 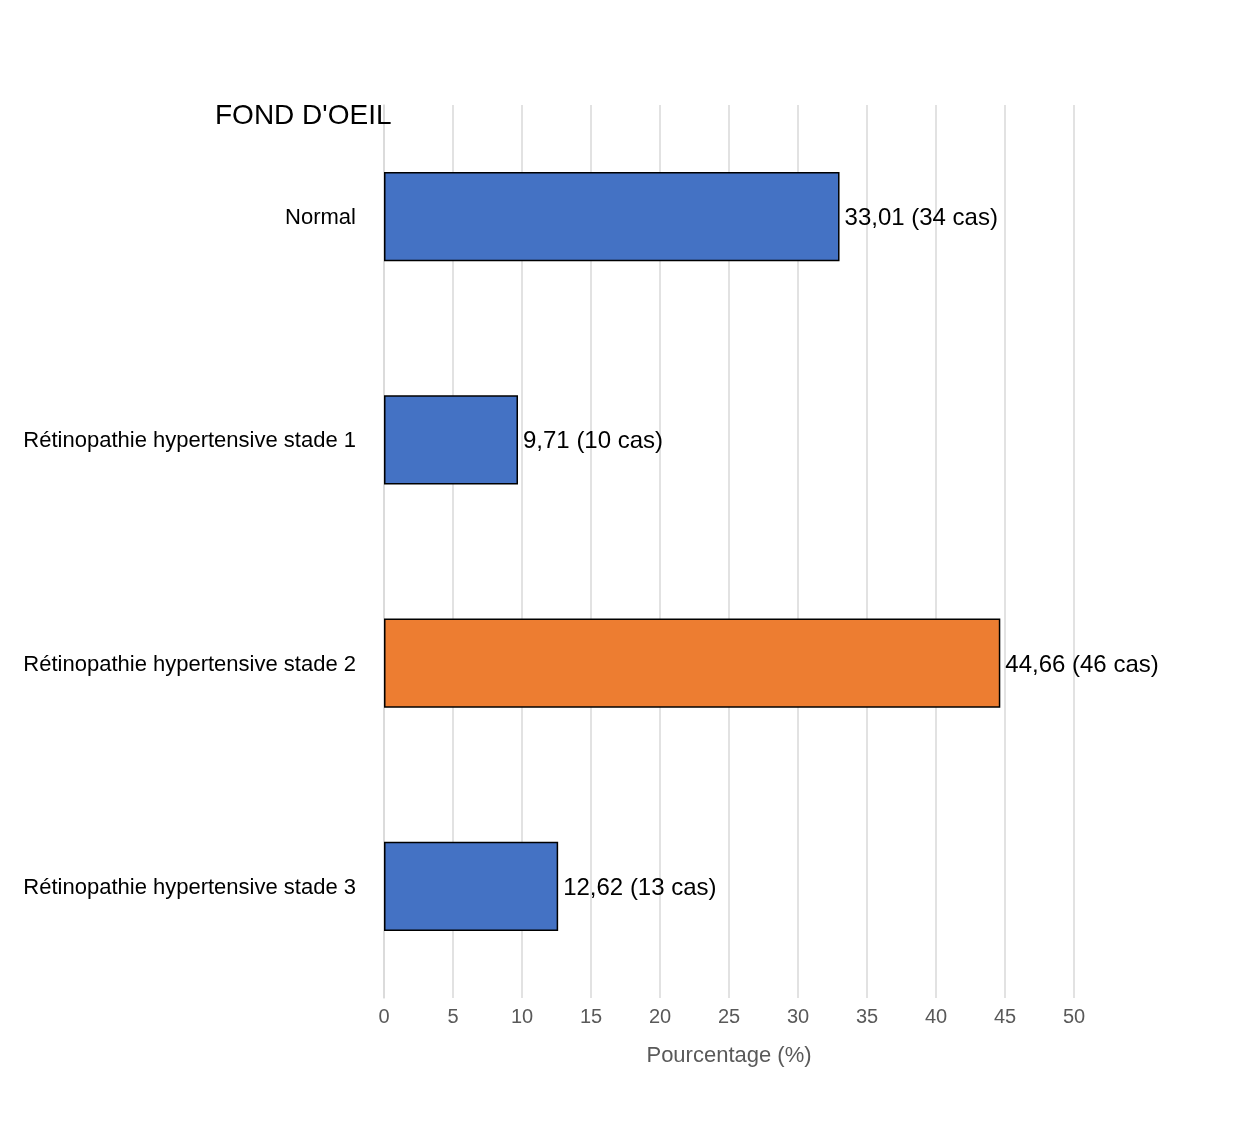 What do you see at coordinates (729, 1054) in the screenshot?
I see `x-axis-title: Pourcentage (%)` at bounding box center [729, 1054].